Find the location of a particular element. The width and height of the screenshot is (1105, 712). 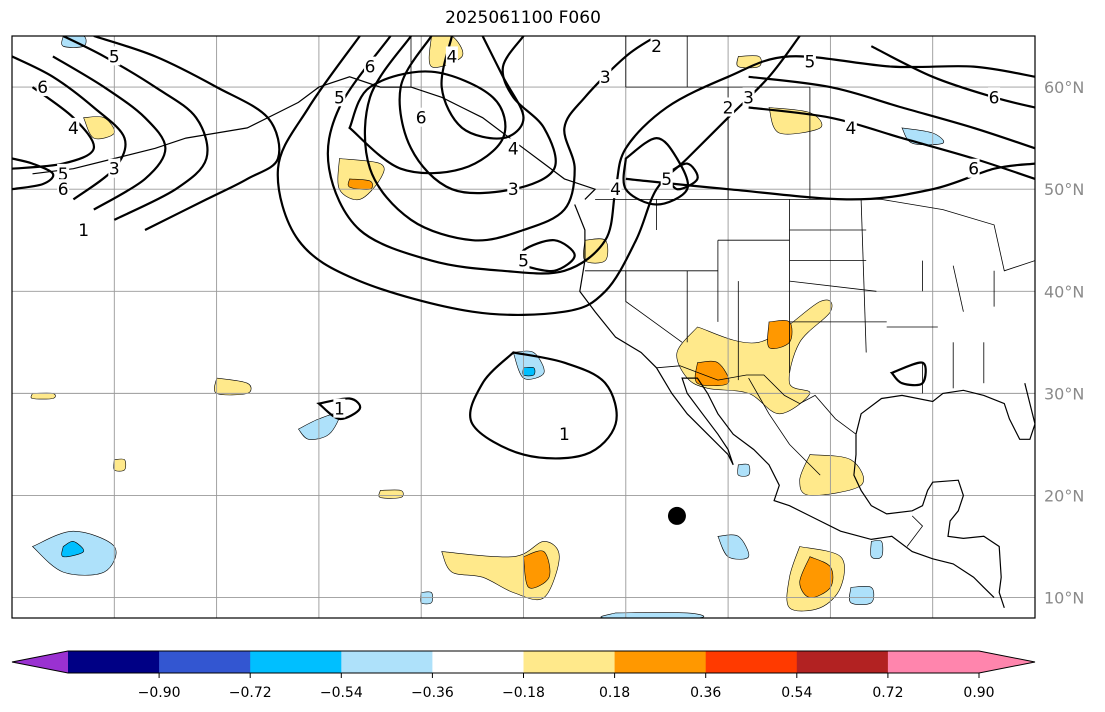

longitude-tick-label: 90°W is located at coordinates (933, 628).